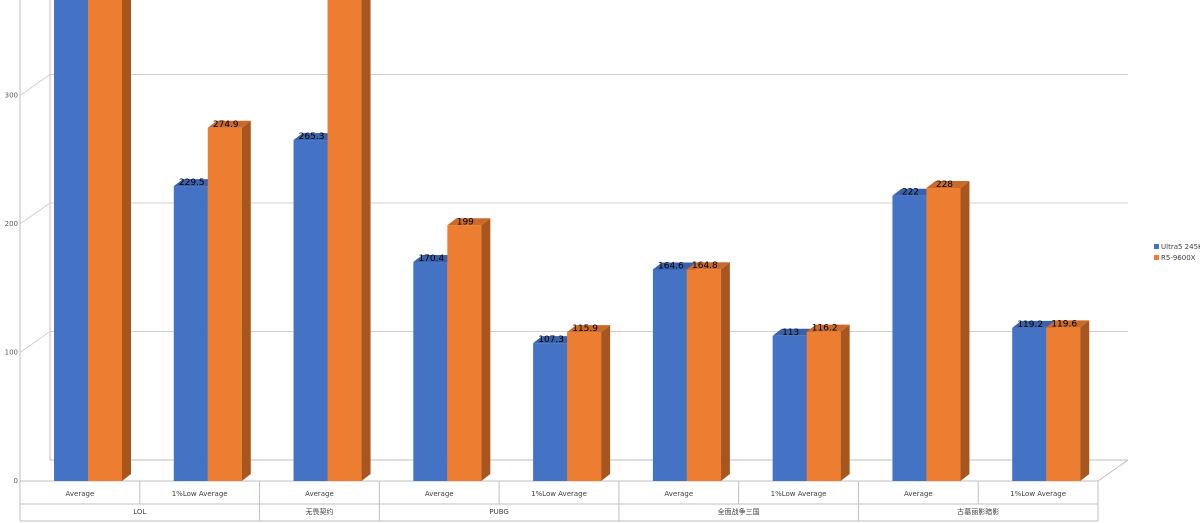 The image size is (1200, 523). I want to click on floor-right-edge, so click(1113, 470).